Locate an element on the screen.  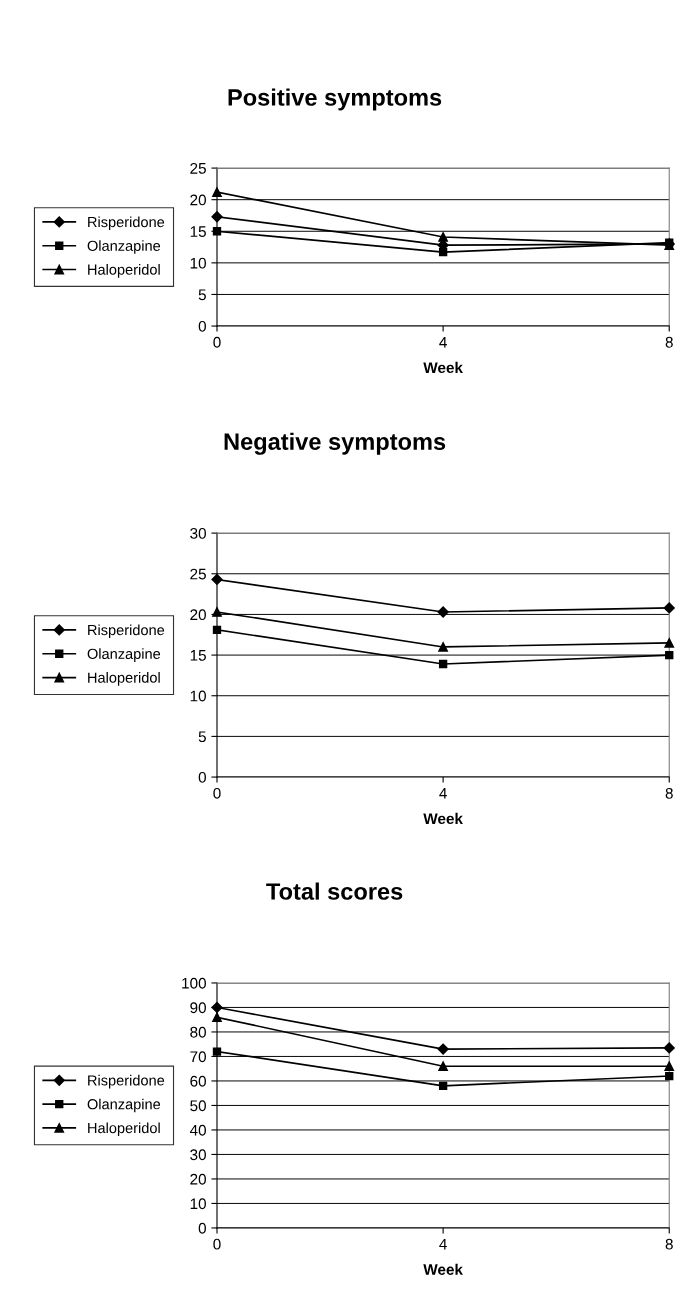
y-tick-label: 50 is located at coordinates (198, 1106).